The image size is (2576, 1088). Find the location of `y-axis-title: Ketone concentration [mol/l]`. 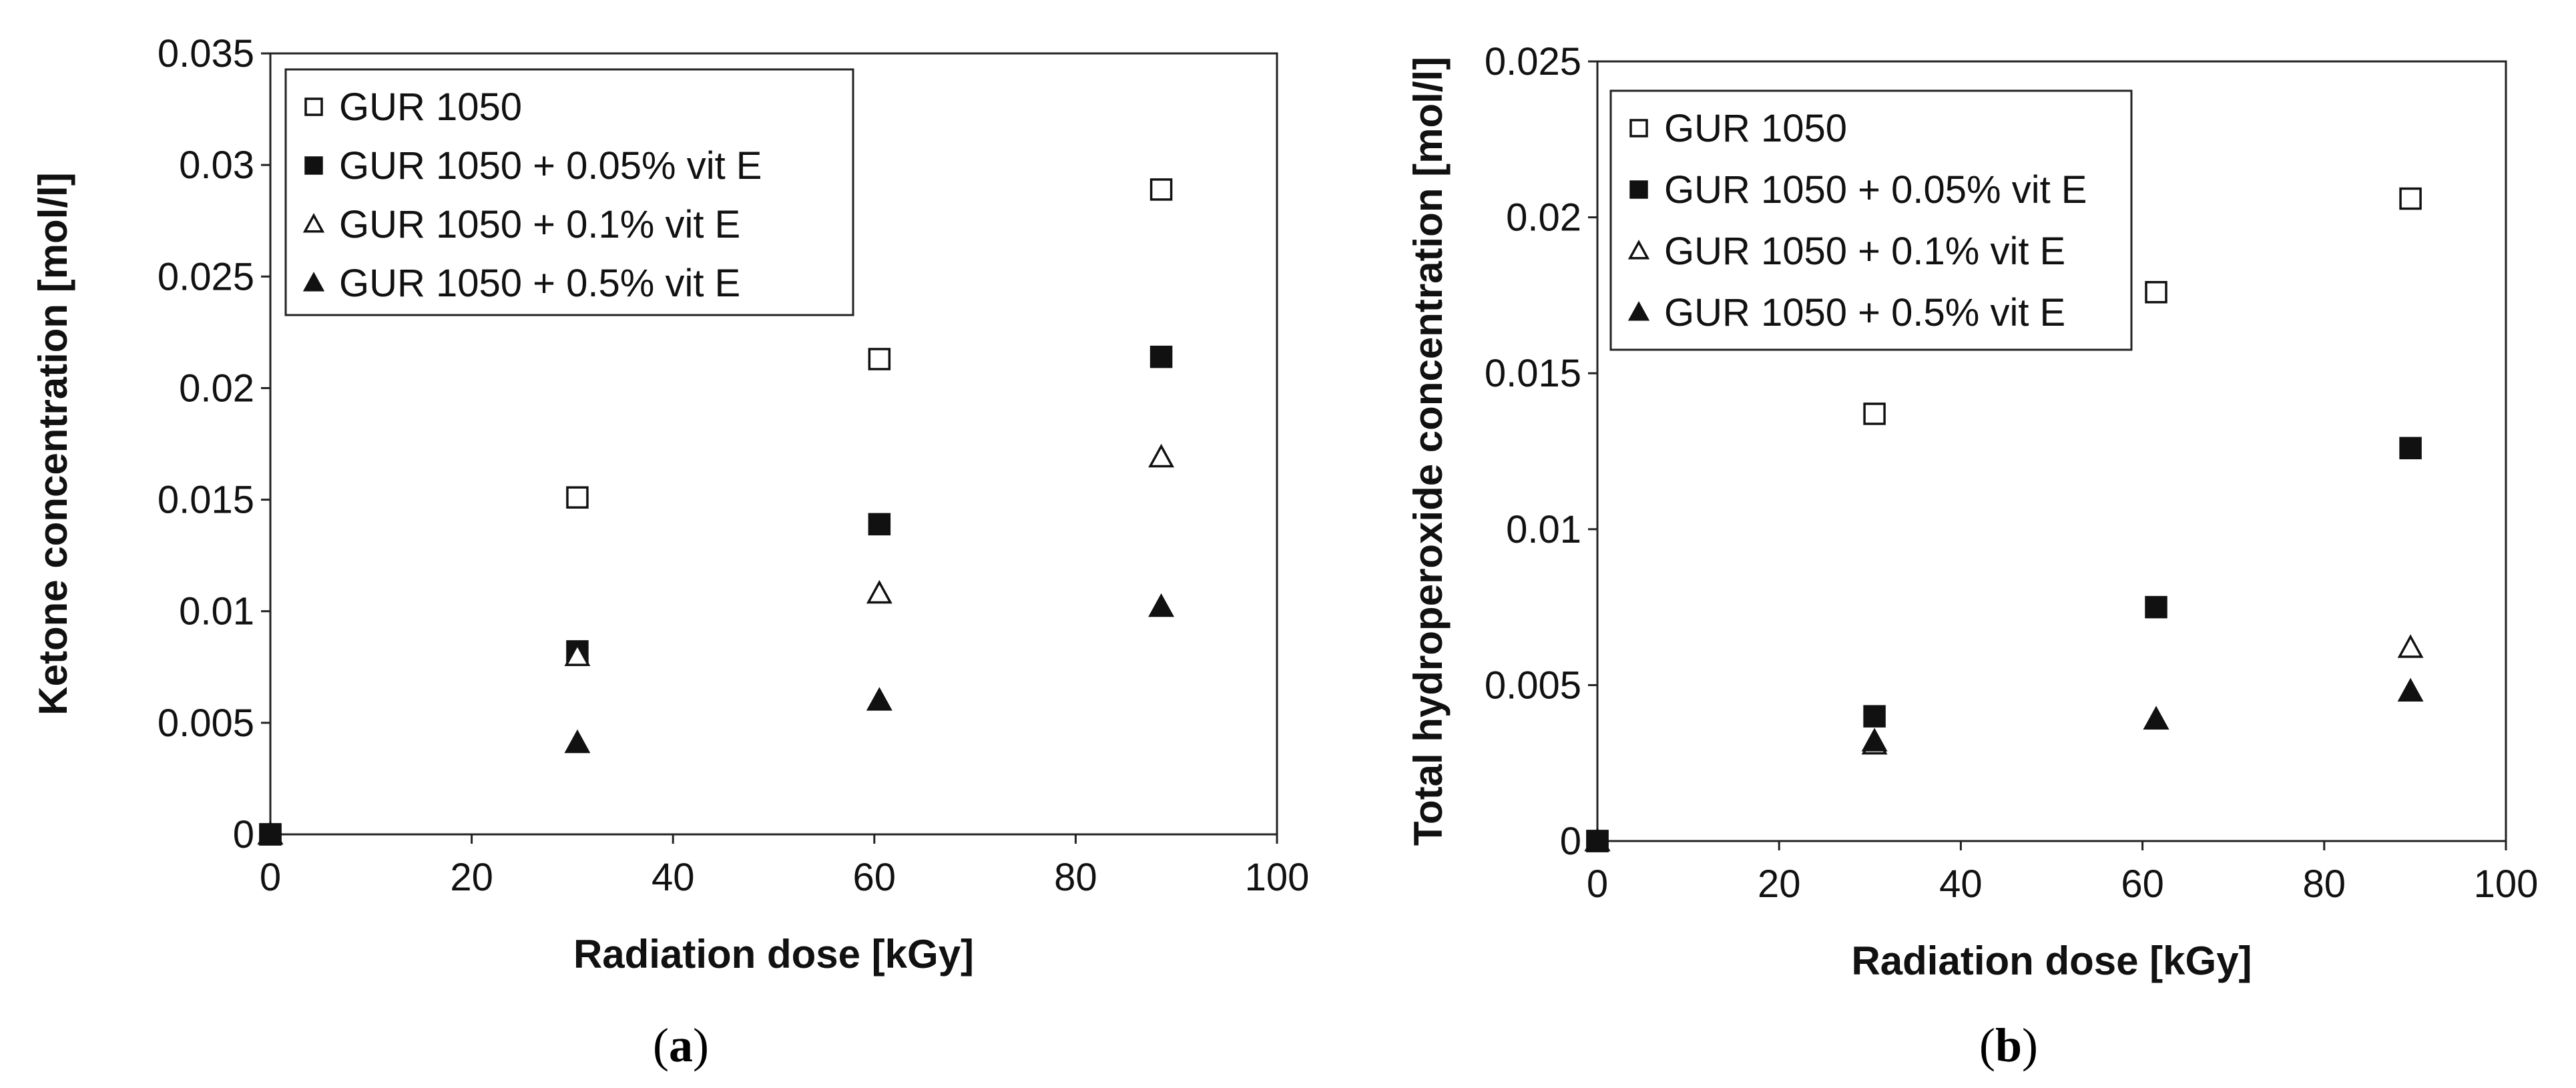

y-axis-title: Ketone concentration [mol/l] is located at coordinates (53, 443).